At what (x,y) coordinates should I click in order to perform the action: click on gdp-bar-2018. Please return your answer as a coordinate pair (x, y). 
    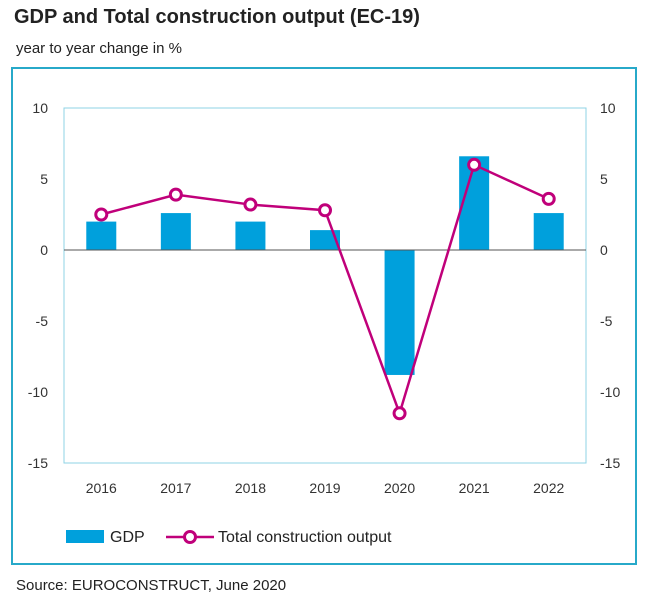
    Looking at the image, I should click on (250, 235).